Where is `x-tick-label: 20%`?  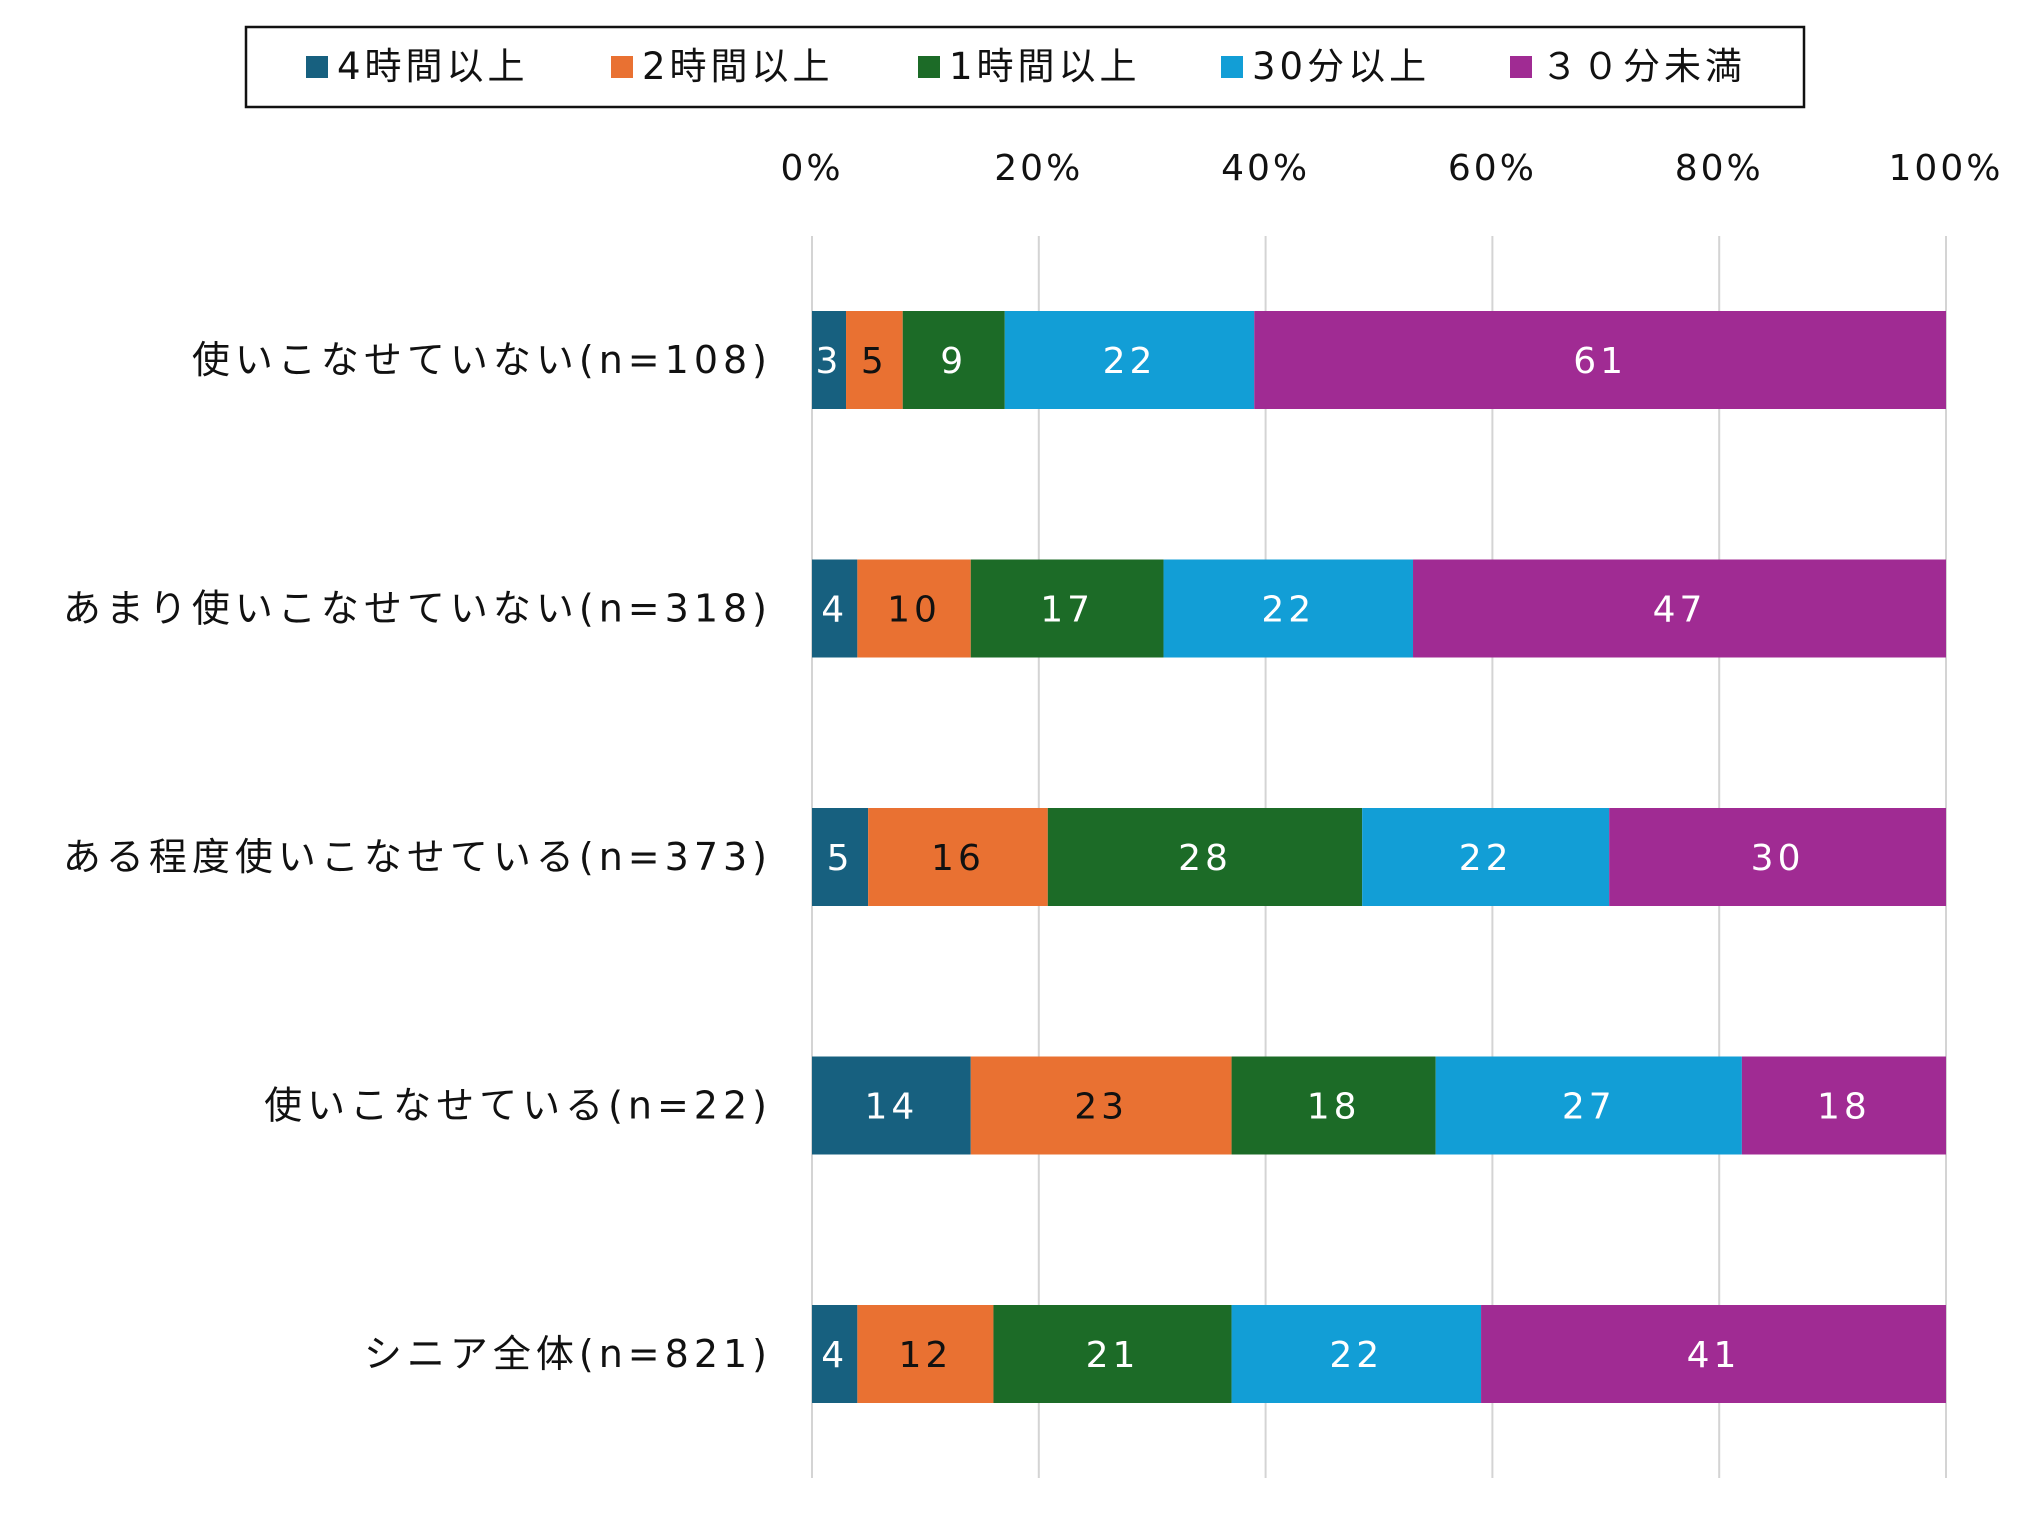 x-tick-label: 20% is located at coordinates (1038, 168).